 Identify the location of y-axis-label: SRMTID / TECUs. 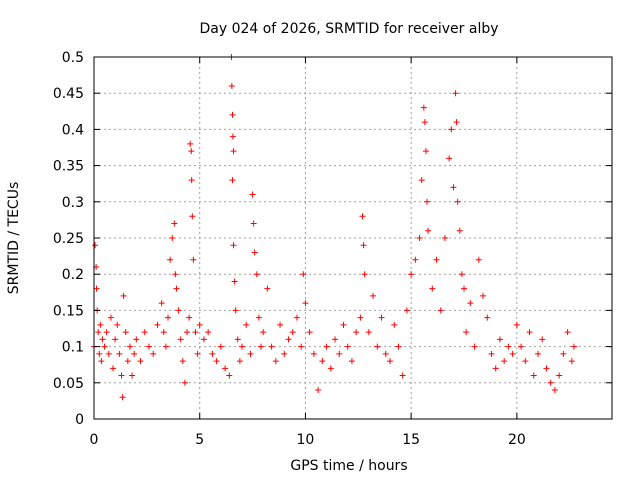
(14, 238).